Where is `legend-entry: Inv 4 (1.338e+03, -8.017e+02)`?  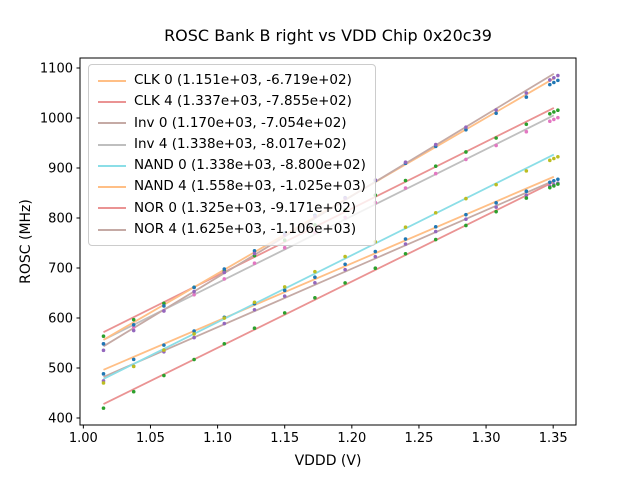
legend-entry: Inv 4 (1.338e+03, -8.017e+02) is located at coordinates (232, 144).